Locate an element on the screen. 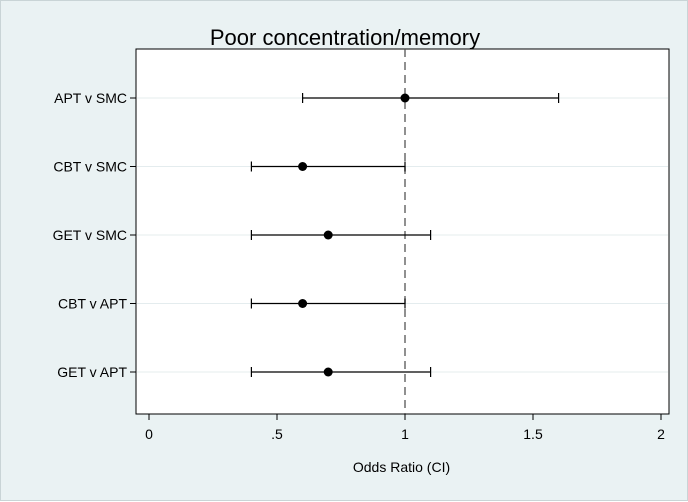 The image size is (688, 502). chart-title: Poor concentration/memory is located at coordinates (345, 37).